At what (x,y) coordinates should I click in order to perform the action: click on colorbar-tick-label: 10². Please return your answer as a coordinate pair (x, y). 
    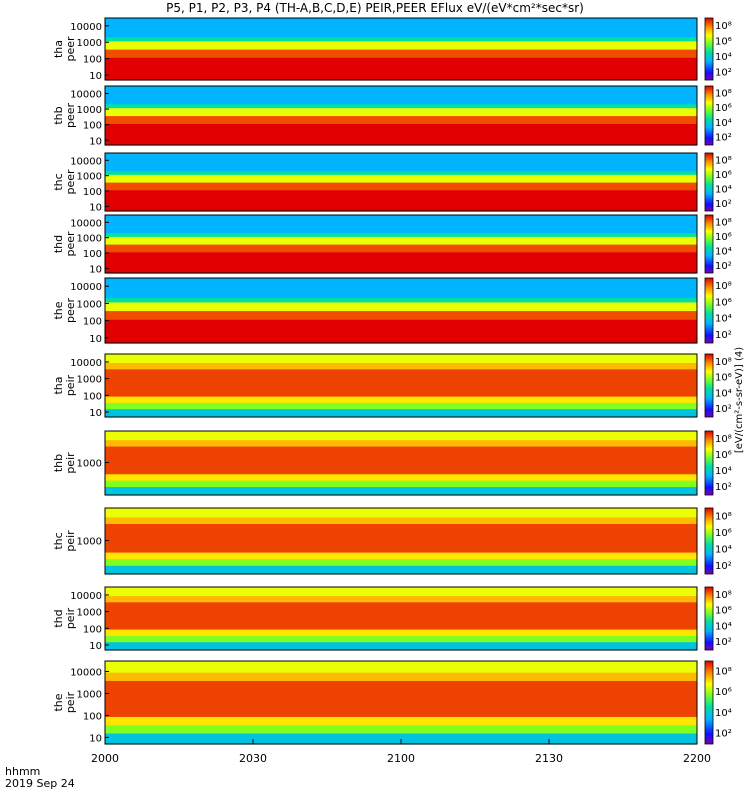
    Looking at the image, I should click on (723, 642).